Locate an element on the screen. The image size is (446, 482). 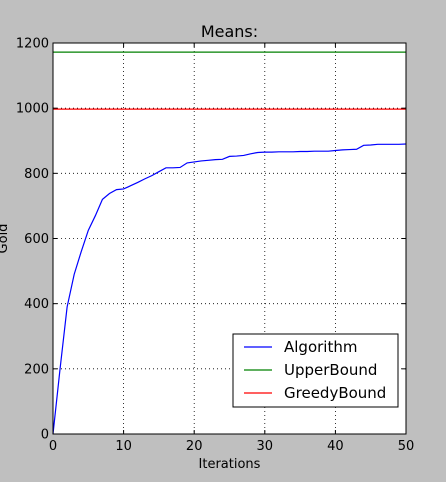
x-tick-label: 20 is located at coordinates (194, 446).